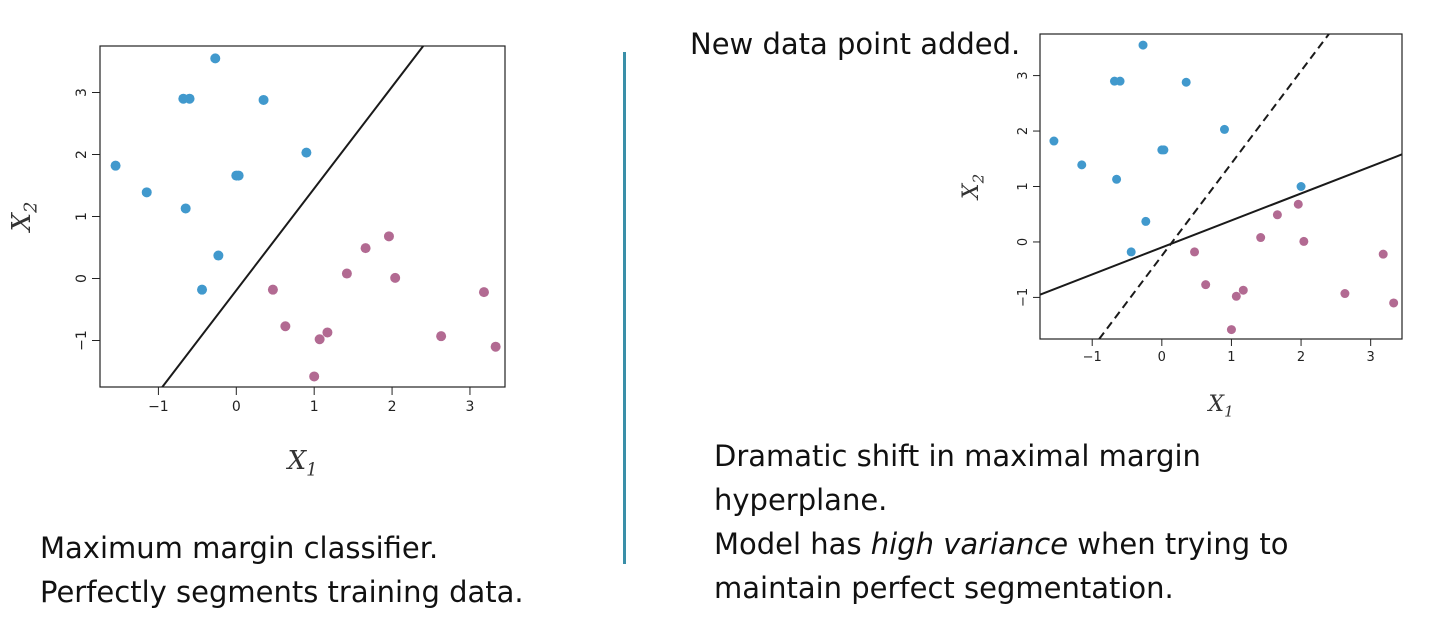 The width and height of the screenshot is (1437, 635). Describe the element at coordinates (1178, 544) in the screenshot. I see `right-caption-line-3-post: when trying to` at that location.